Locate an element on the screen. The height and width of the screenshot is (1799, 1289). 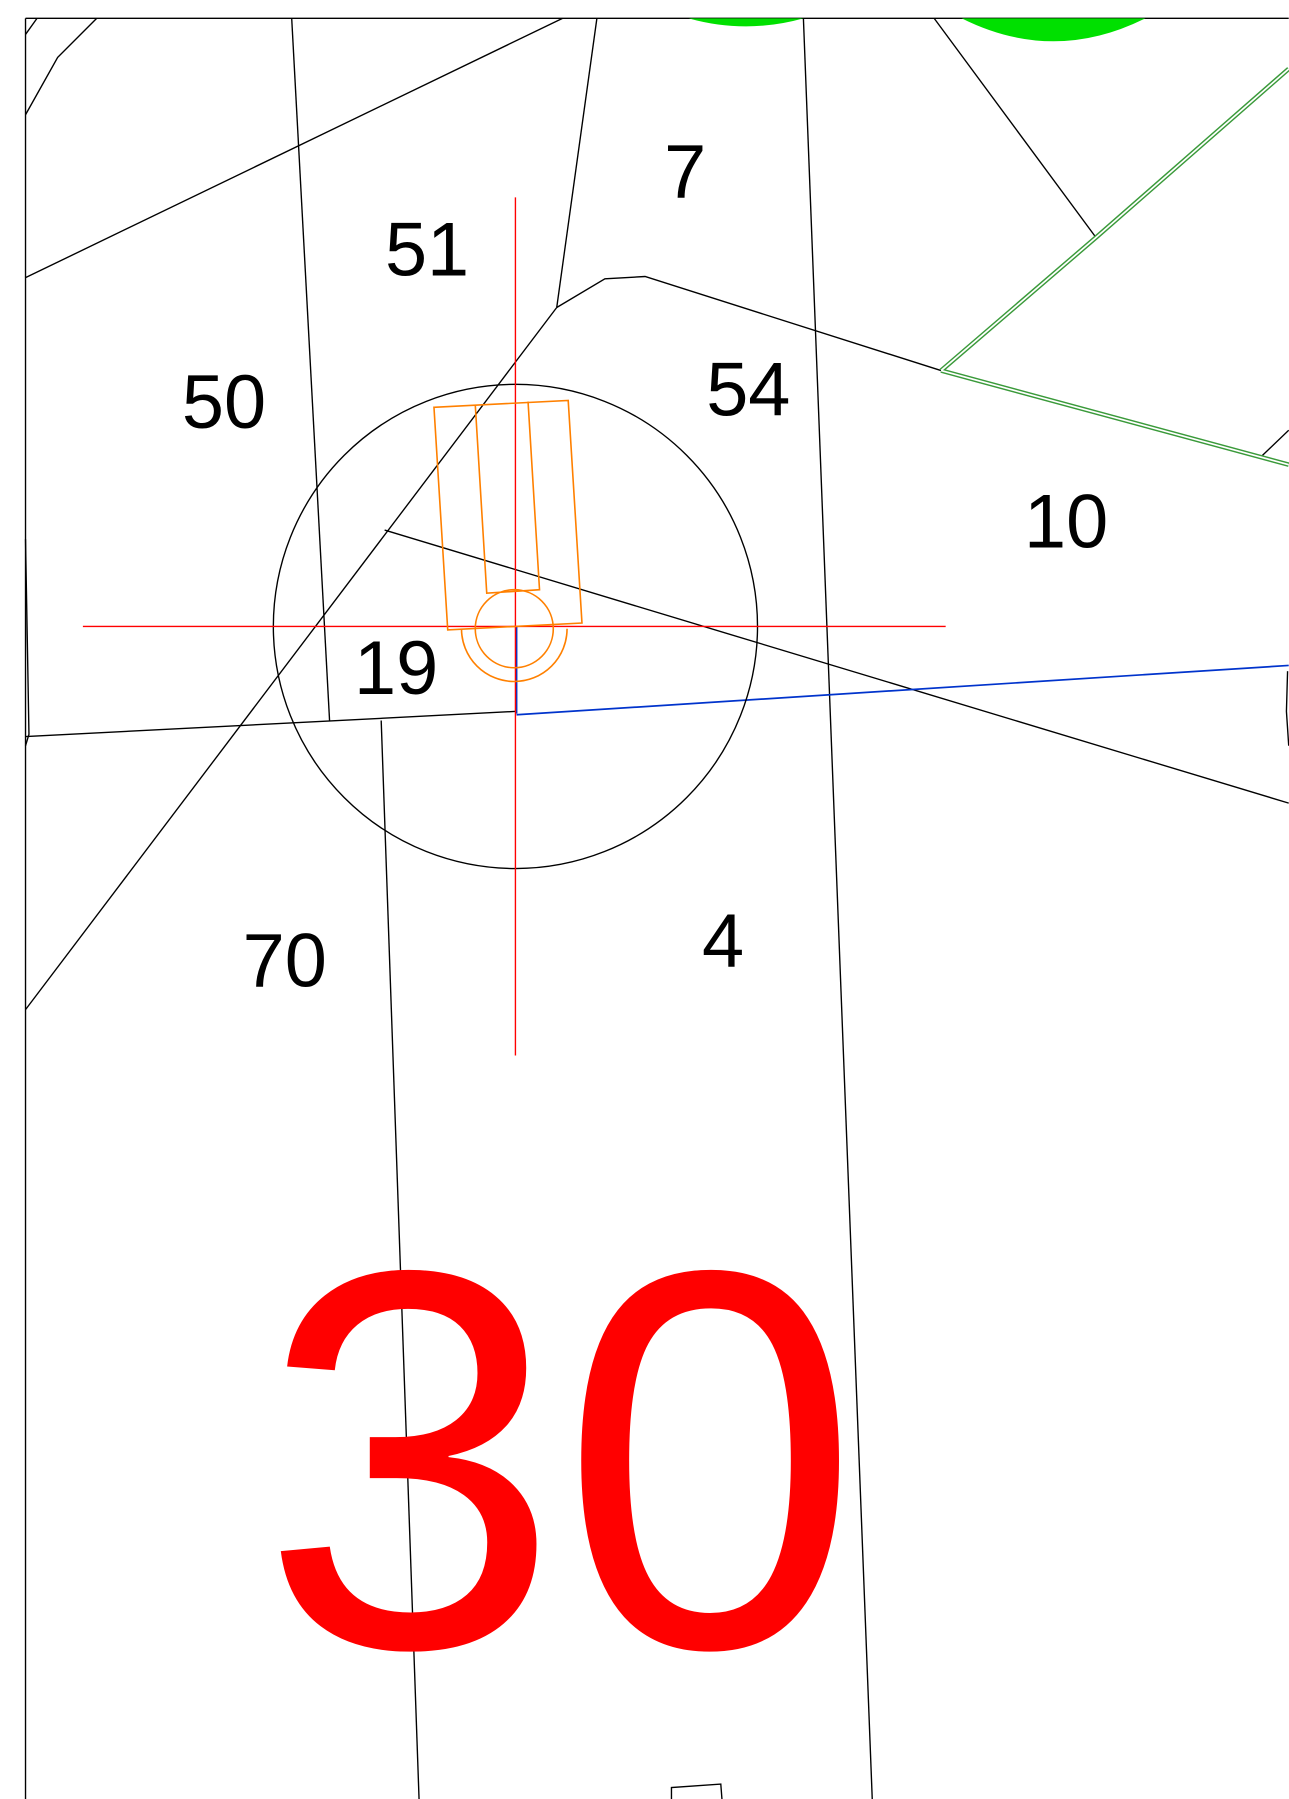
parcel-label: 70 is located at coordinates (285, 961).